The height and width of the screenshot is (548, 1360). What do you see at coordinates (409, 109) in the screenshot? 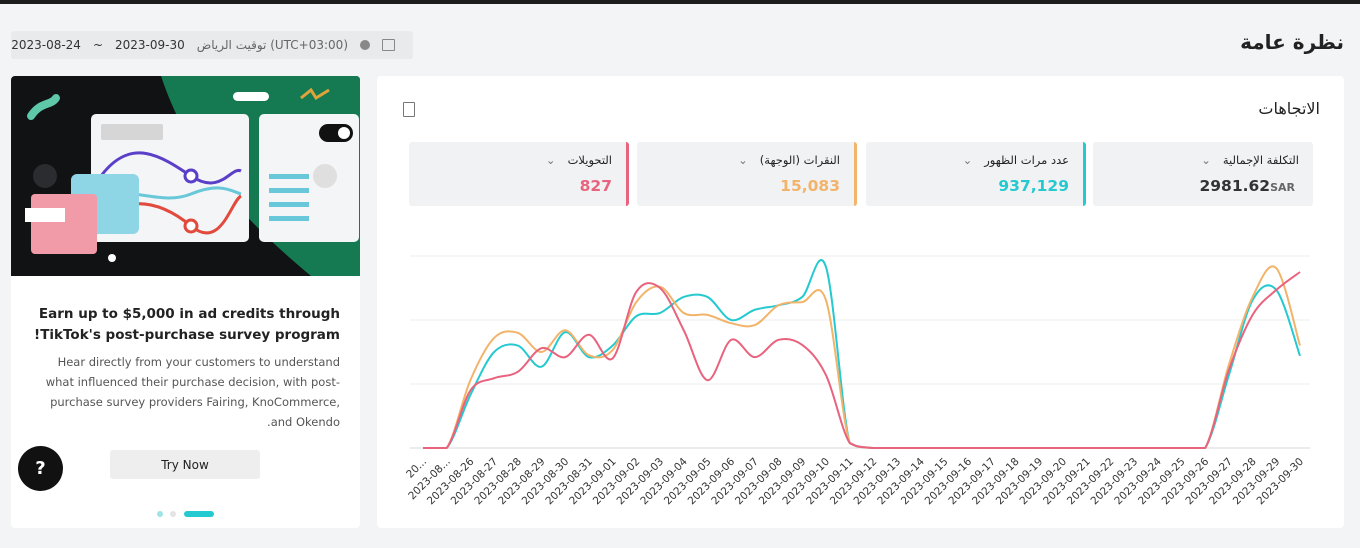
I see `export-icon` at bounding box center [409, 109].